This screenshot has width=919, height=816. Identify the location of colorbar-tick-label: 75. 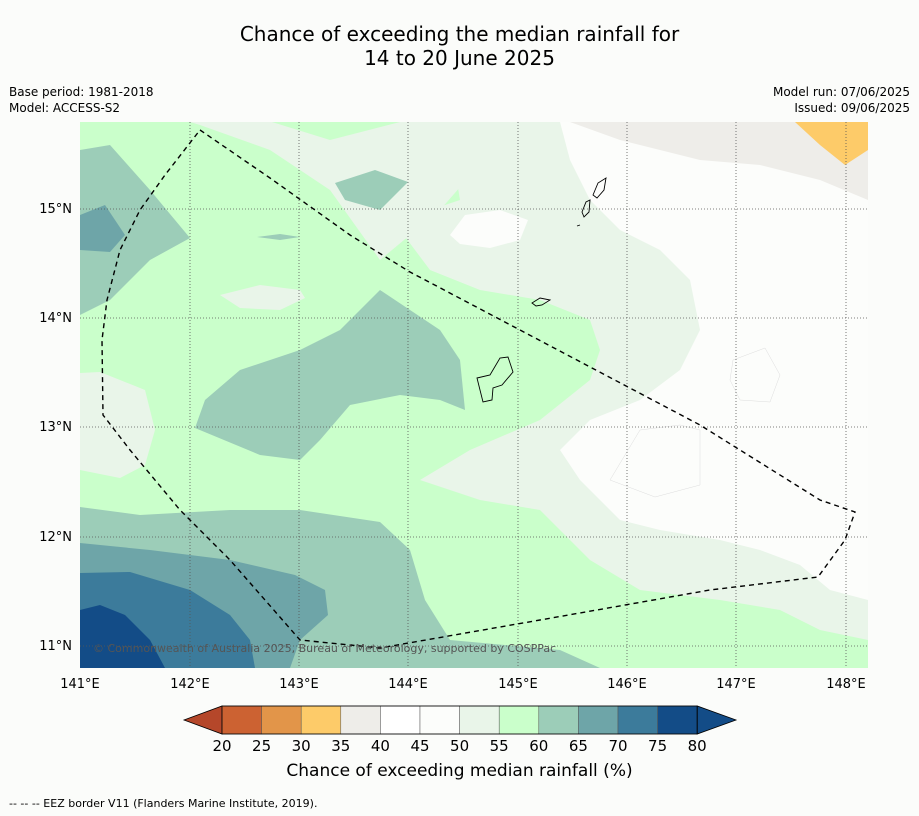
(657, 746).